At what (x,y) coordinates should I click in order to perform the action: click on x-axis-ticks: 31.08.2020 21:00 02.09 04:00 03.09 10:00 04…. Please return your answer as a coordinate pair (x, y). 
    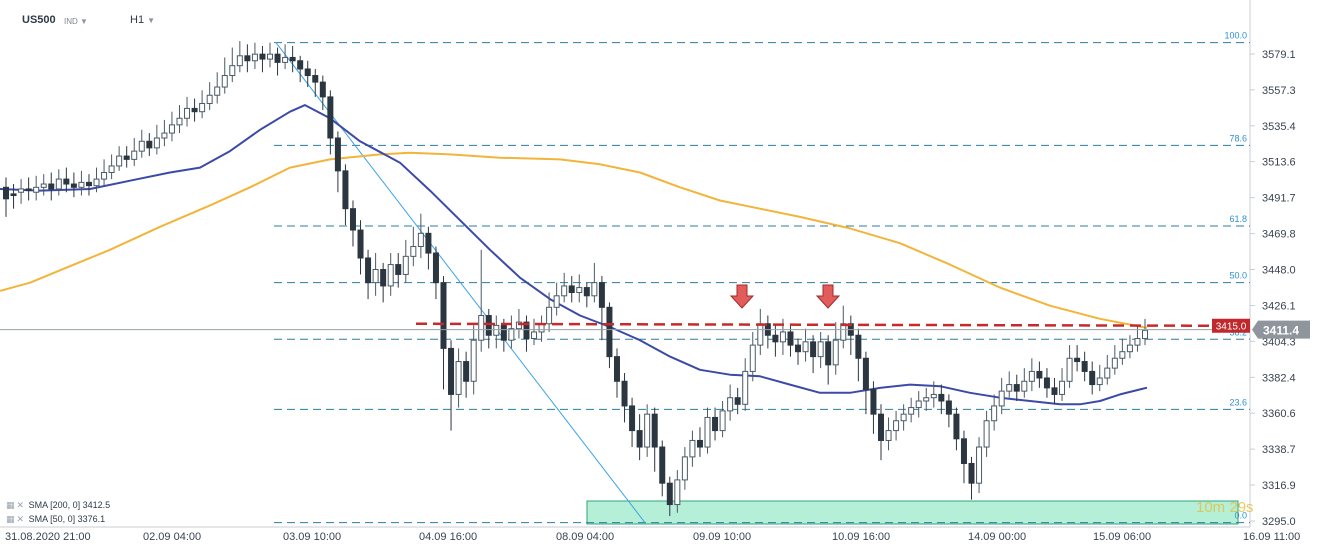
    Looking at the image, I should click on (652, 537).